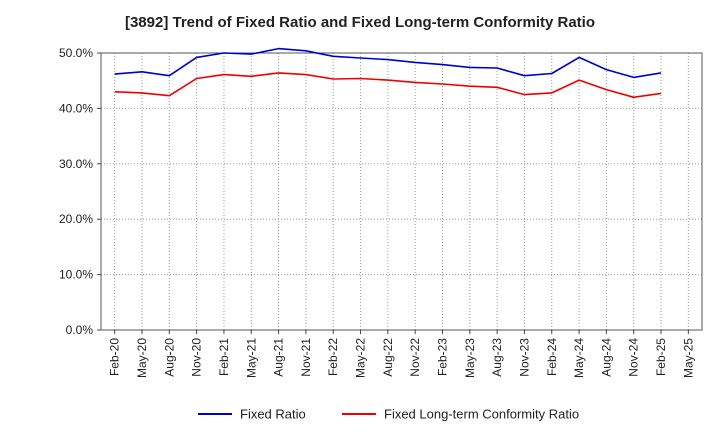  I want to click on x-tick-label: Feb-25, so click(661, 357).